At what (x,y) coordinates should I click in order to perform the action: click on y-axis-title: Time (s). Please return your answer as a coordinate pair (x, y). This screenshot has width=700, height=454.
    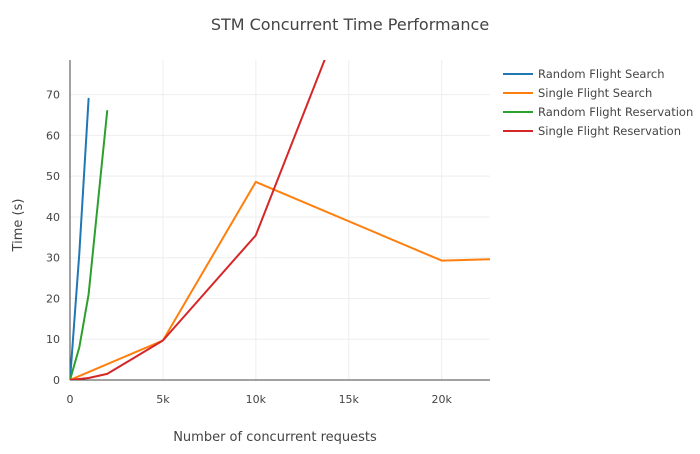
    Looking at the image, I should click on (18, 226).